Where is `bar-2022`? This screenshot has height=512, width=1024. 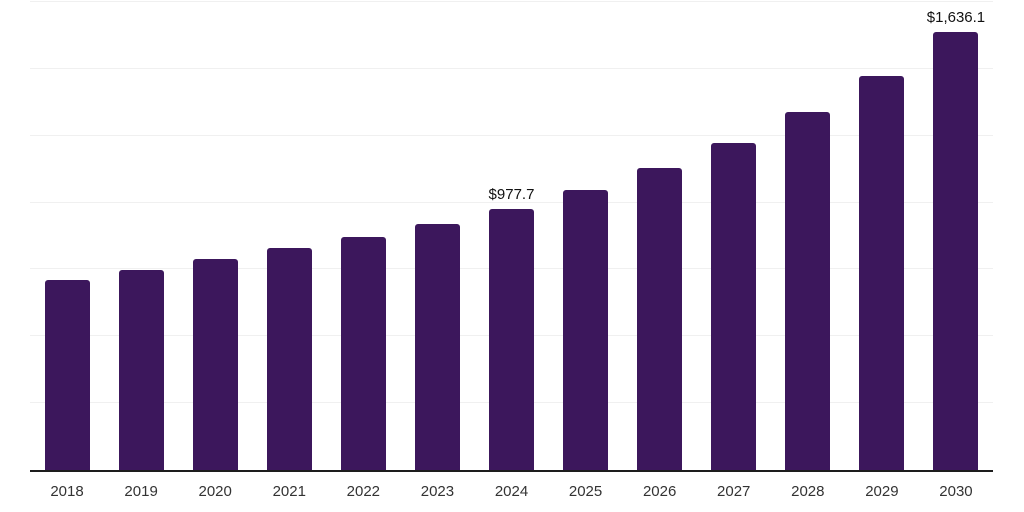
bar-2022 is located at coordinates (363, 353).